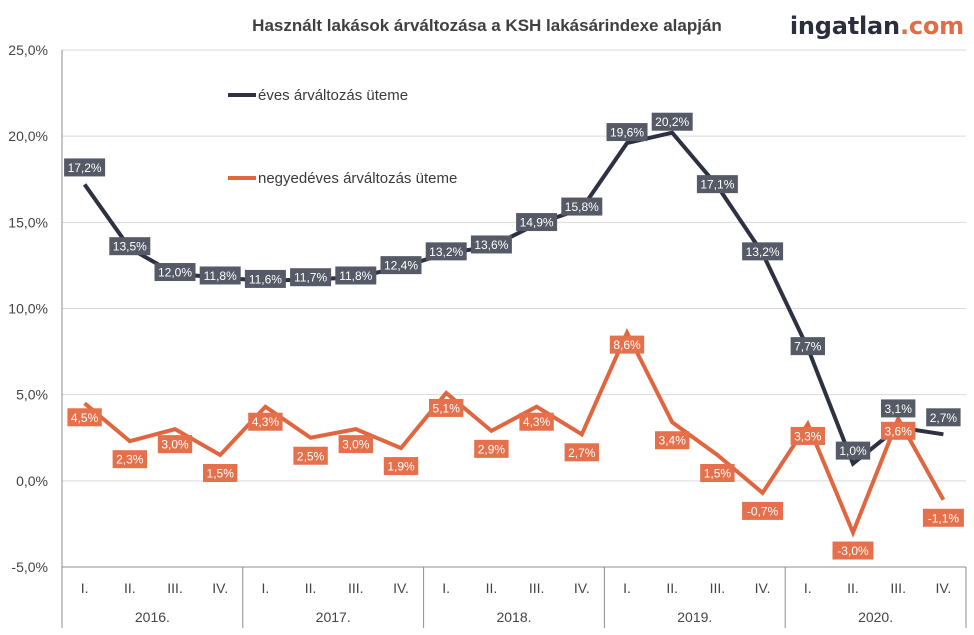  I want to click on data-label-quarterly: -0,7%, so click(763, 511).